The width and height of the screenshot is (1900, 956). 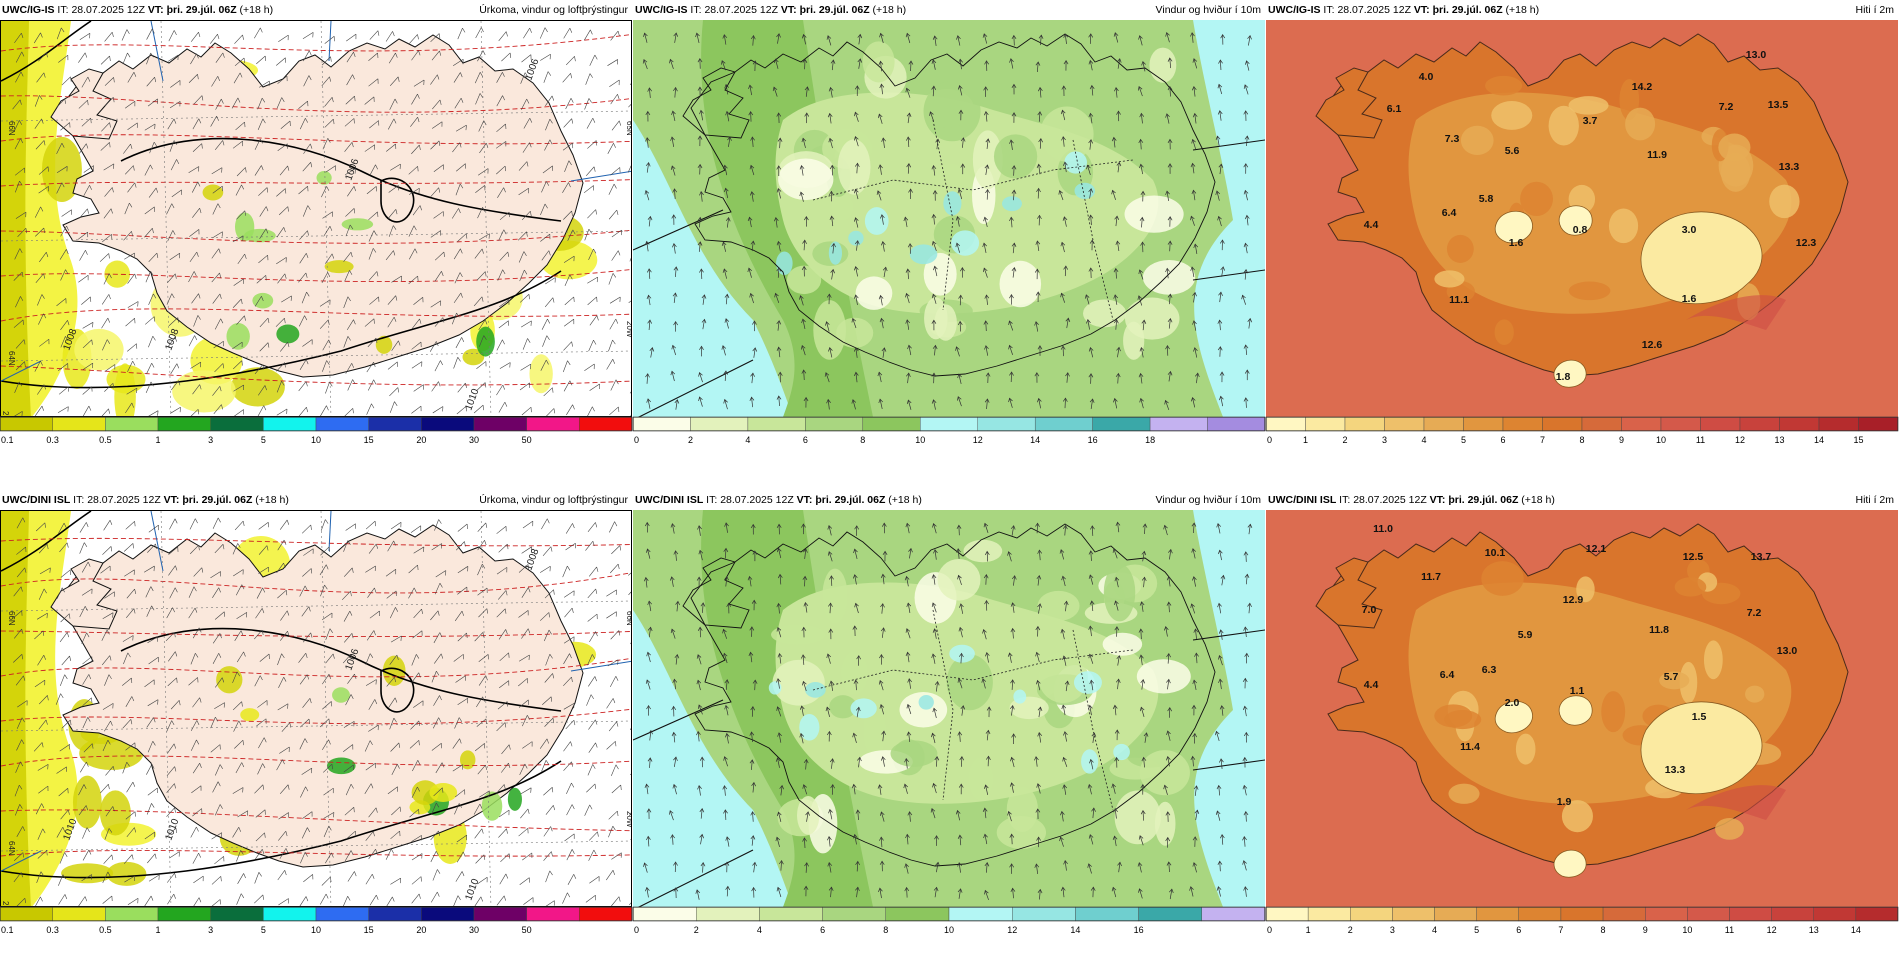 What do you see at coordinates (1577, 691) in the screenshot?
I see `temperature-value: 1.1` at bounding box center [1577, 691].